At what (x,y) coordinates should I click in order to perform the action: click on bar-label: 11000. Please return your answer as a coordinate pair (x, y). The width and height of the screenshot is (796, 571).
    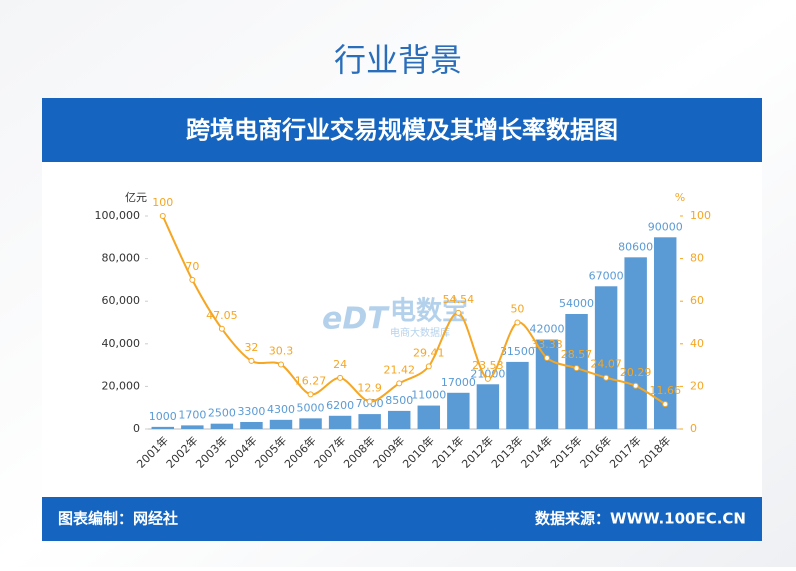
    Looking at the image, I should click on (428, 395).